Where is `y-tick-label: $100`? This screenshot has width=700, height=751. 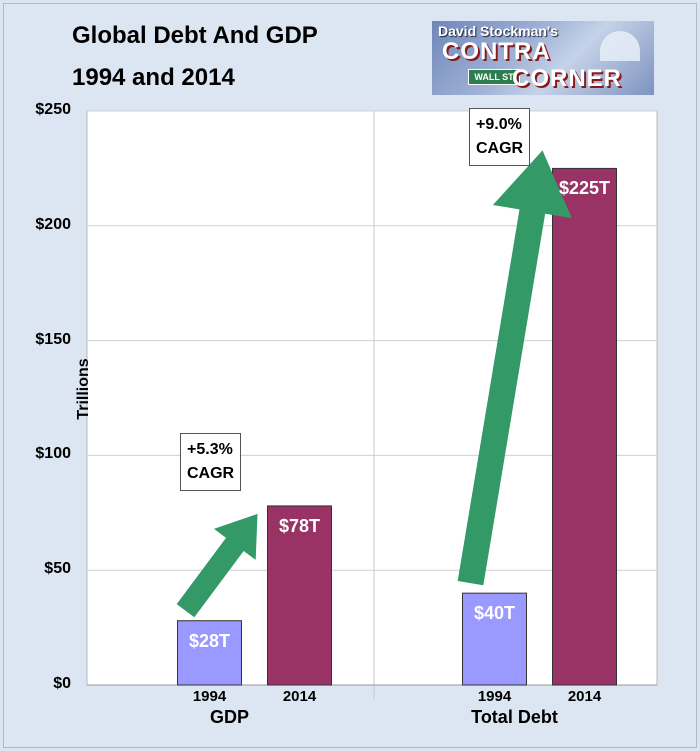
y-tick-label: $100 is located at coordinates (53, 454).